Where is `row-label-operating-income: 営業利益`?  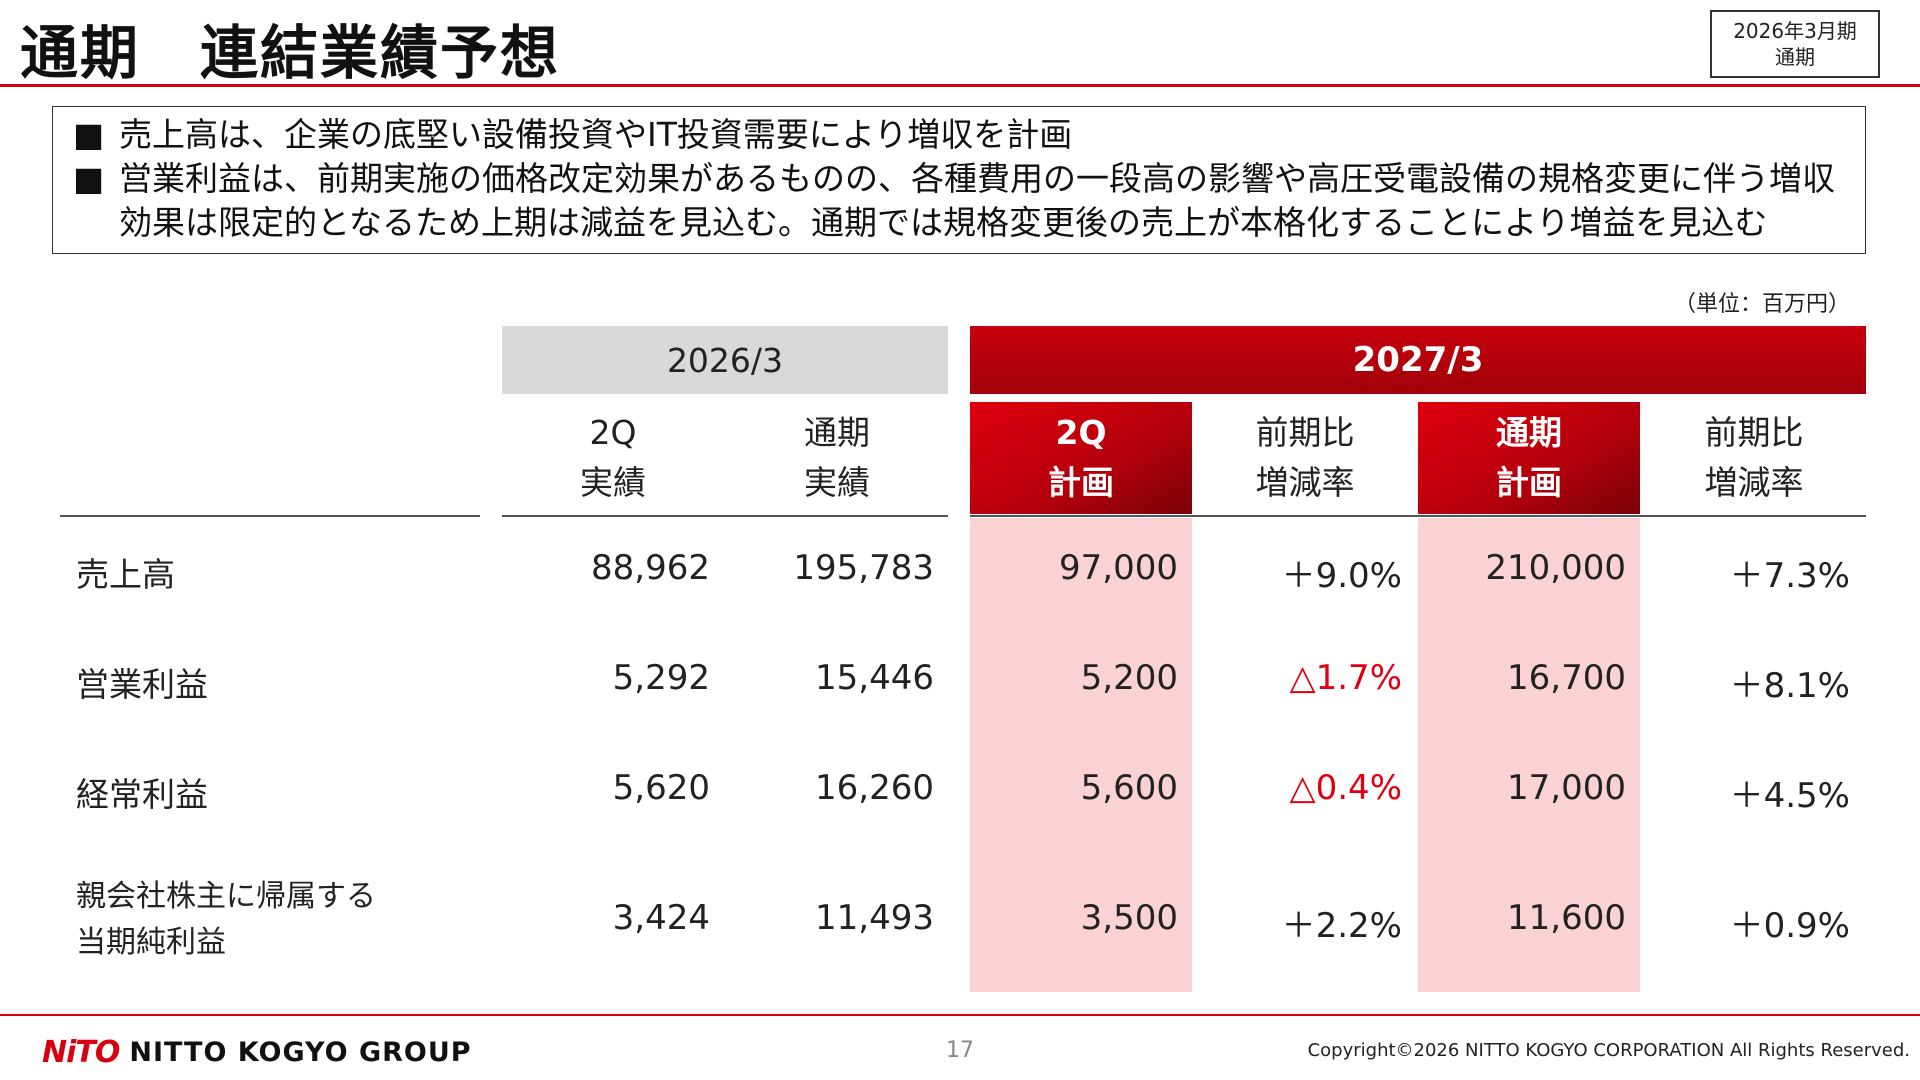
row-label-operating-income: 営業利益 is located at coordinates (142, 684).